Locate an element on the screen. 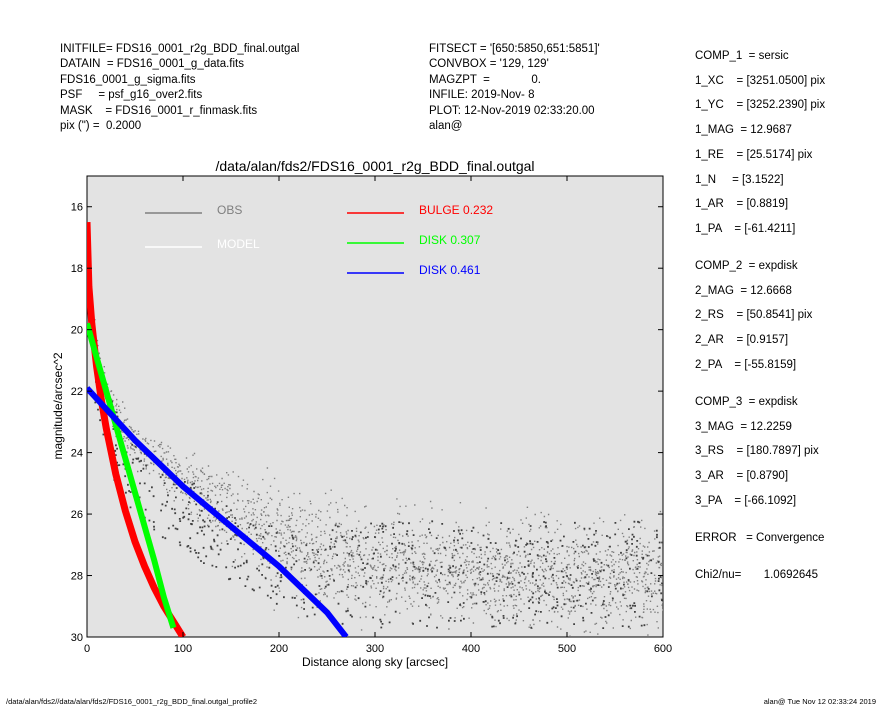 The width and height of the screenshot is (885, 708). header-left-line: FDS16_0001_g_sigma.fits is located at coordinates (128, 79).